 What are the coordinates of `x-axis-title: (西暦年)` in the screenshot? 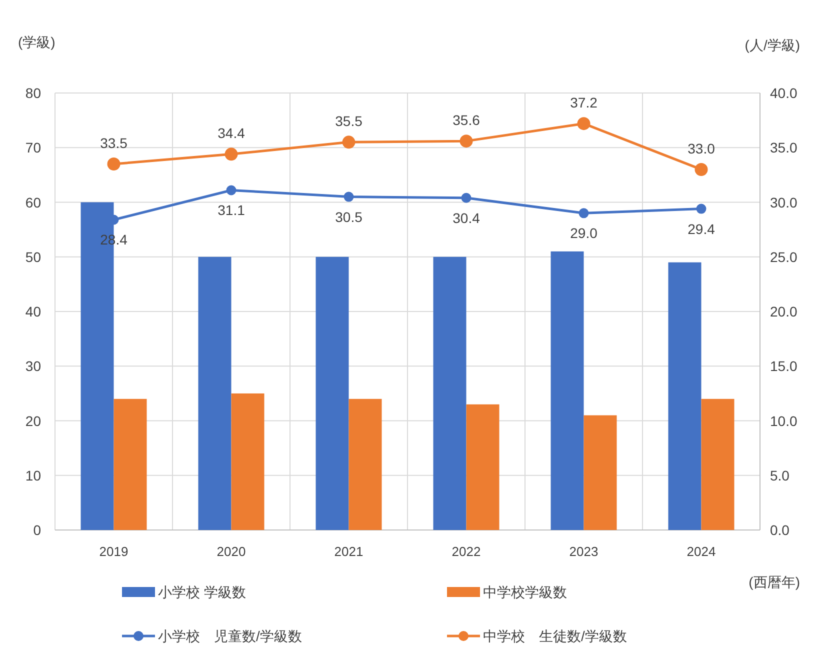 It's located at (774, 582).